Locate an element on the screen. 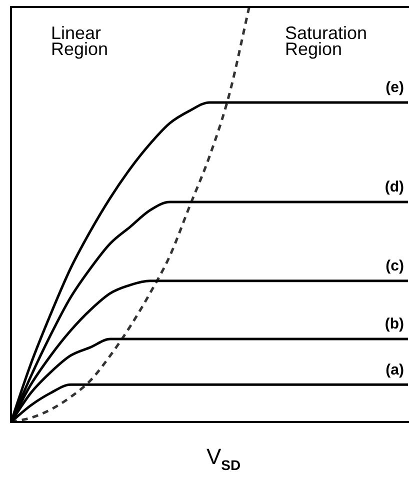 The width and height of the screenshot is (409, 478). series-label: (e) is located at coordinates (395, 87).